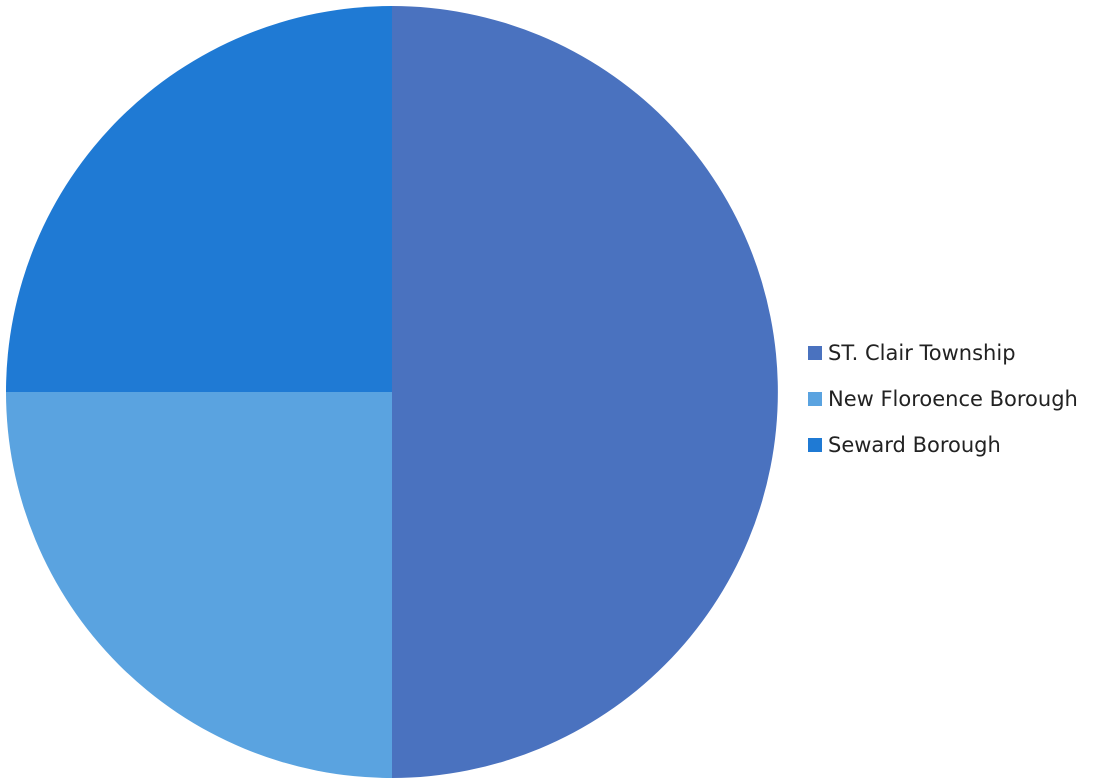 The image size is (1097, 780). I want to click on legend-item-new-floroence-borough: New Floroence Borough, so click(943, 399).